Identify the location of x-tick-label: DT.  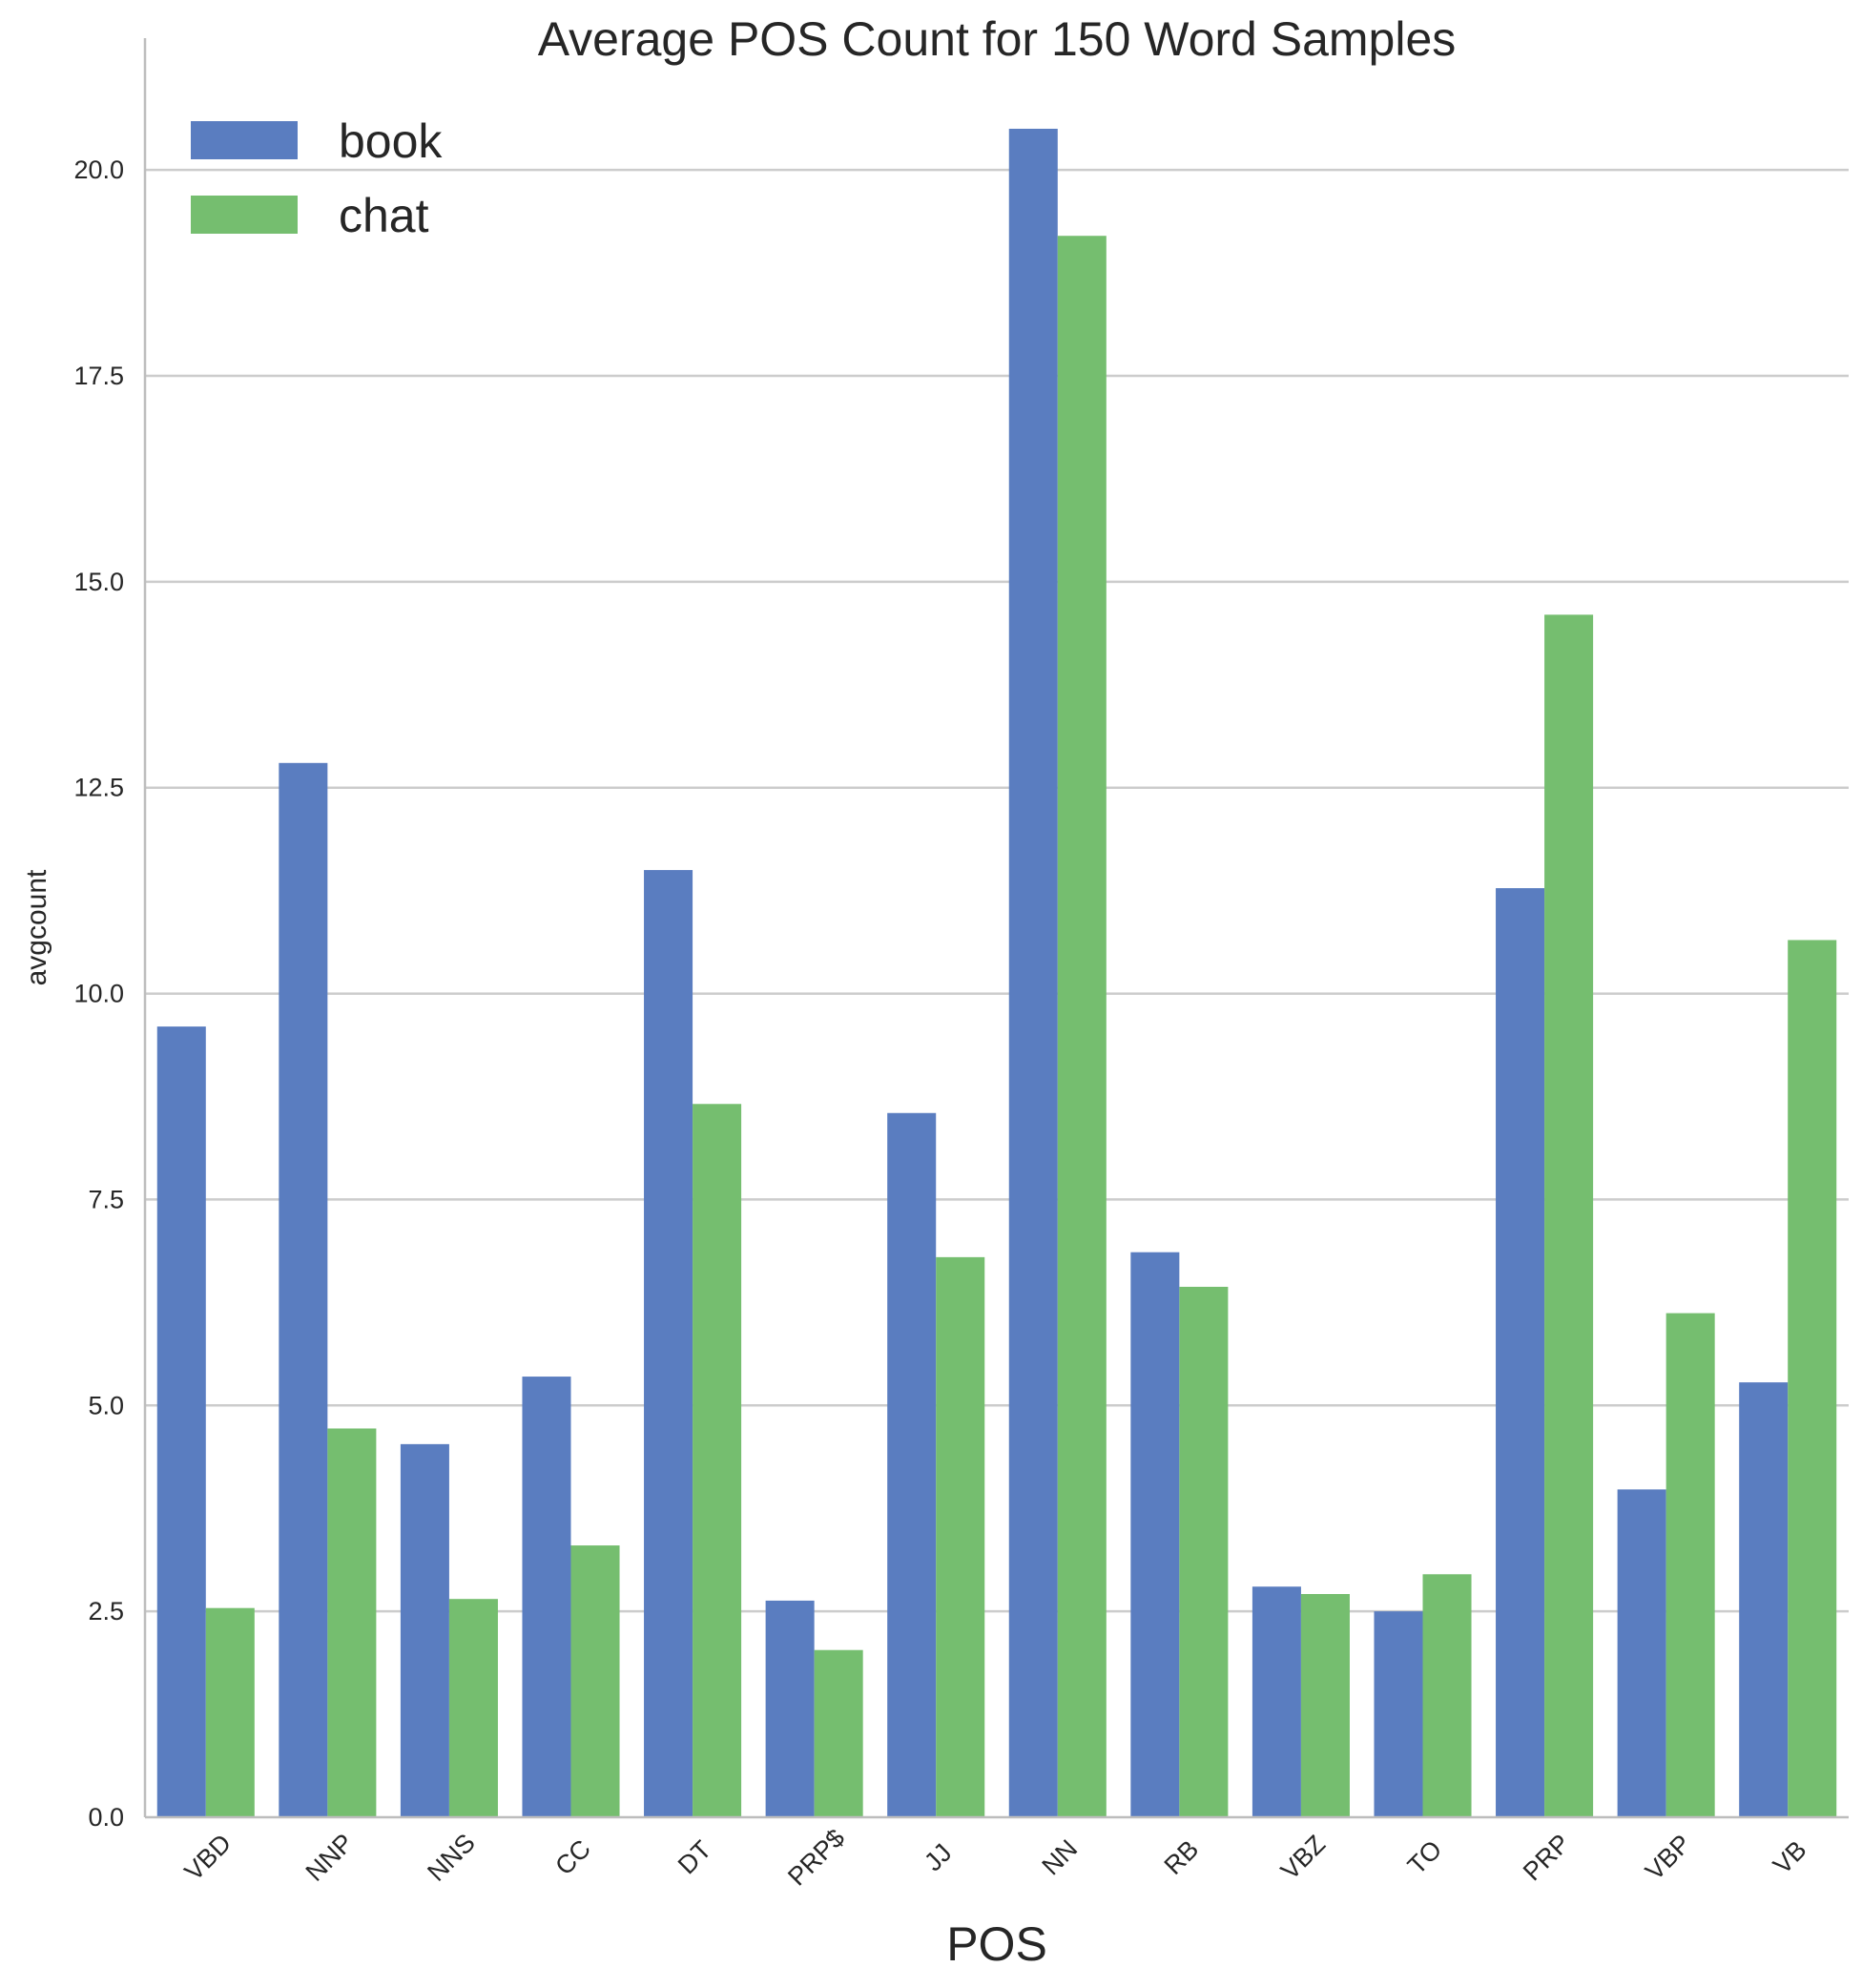
(695, 1858).